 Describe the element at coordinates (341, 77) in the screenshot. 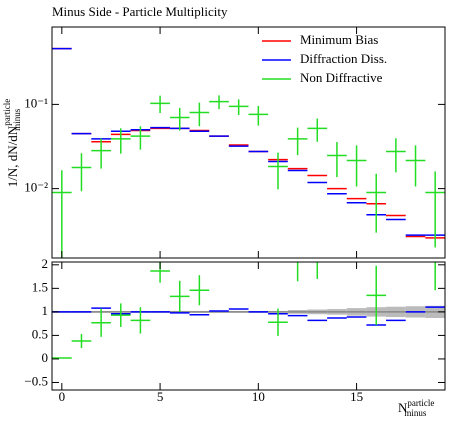

I see `legend-label: Non Diffractive` at that location.